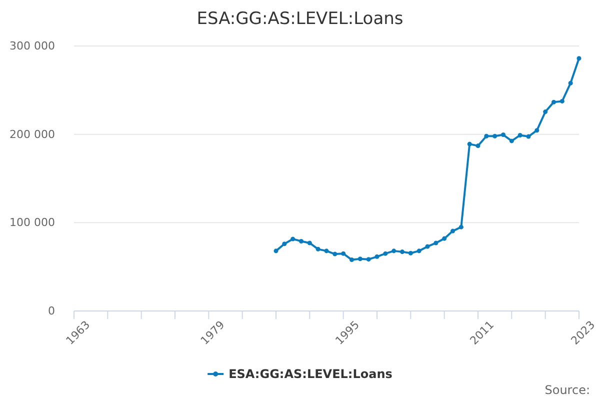  Describe the element at coordinates (567, 390) in the screenshot. I see `source-note: Source:` at that location.